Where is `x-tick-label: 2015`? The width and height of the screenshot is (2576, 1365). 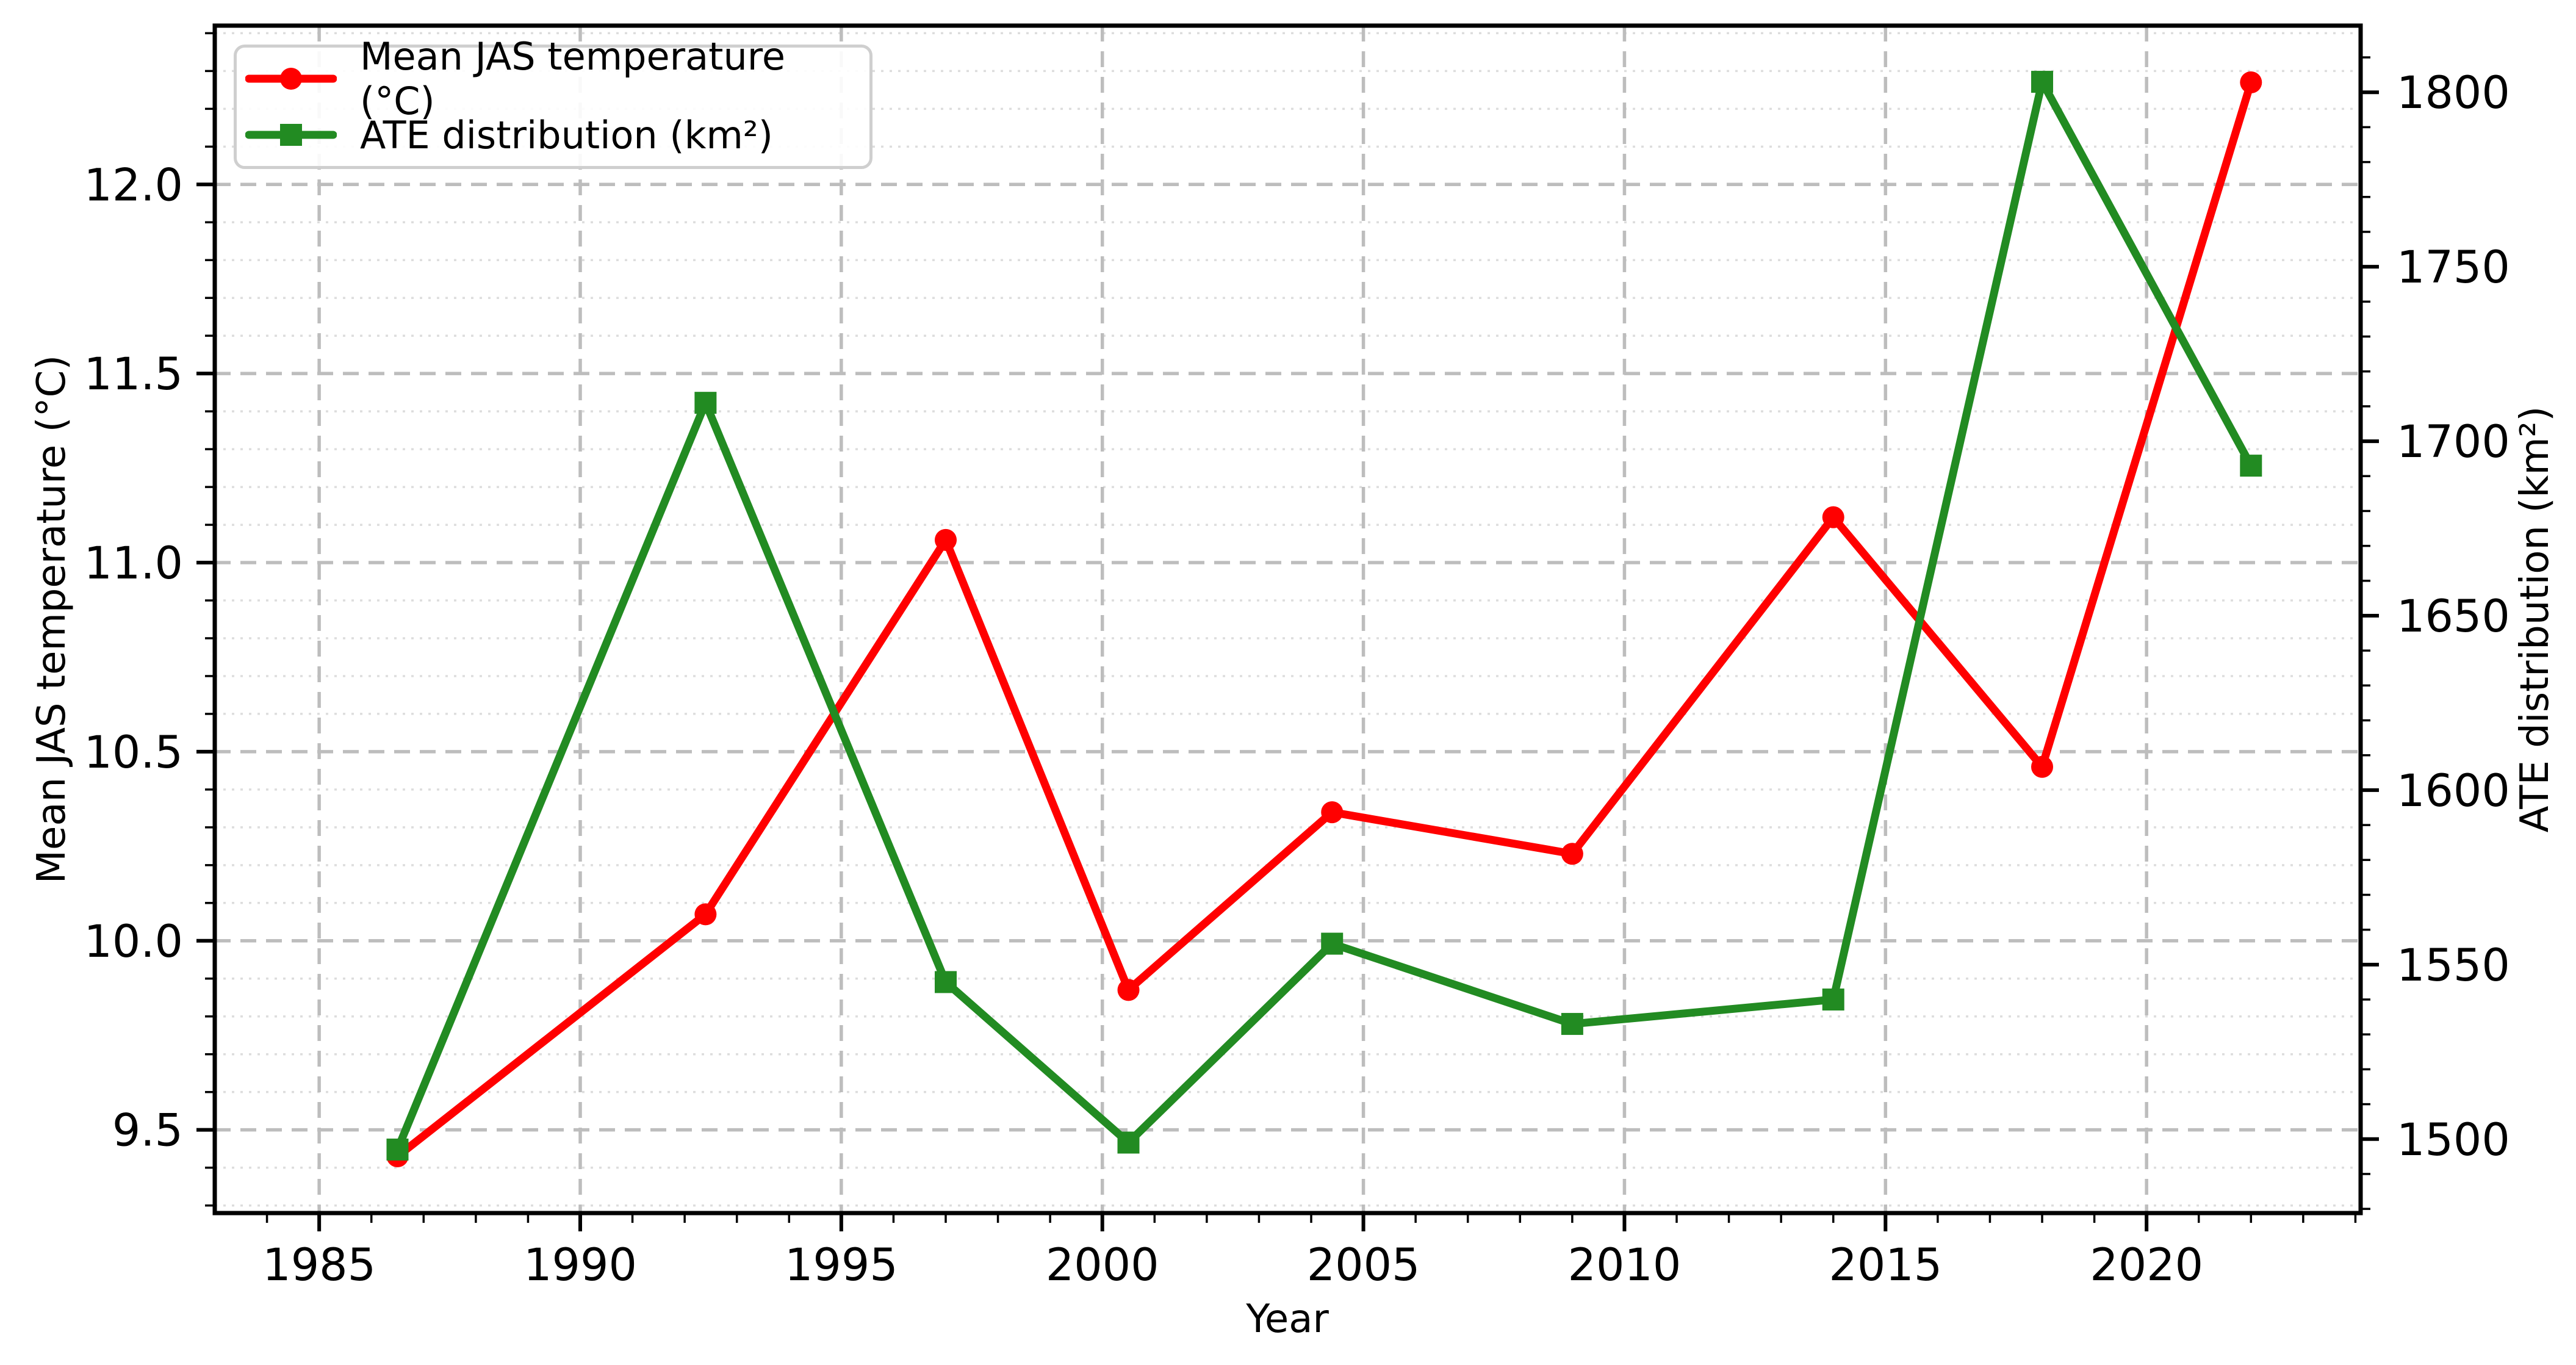 x-tick-label: 2015 is located at coordinates (1885, 1265).